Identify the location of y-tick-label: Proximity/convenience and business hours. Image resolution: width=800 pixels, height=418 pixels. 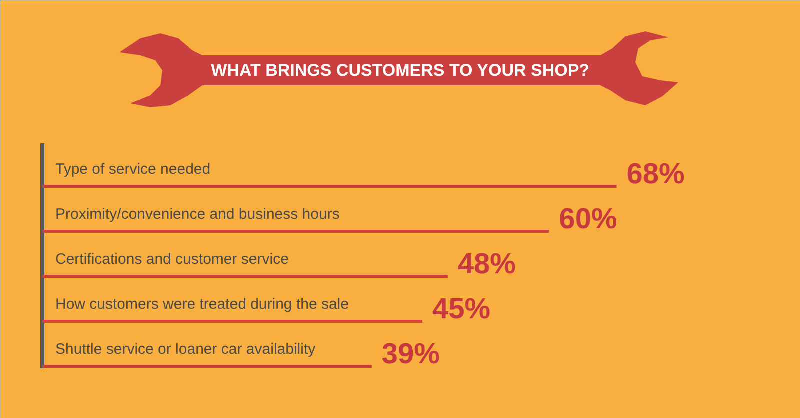
(198, 214).